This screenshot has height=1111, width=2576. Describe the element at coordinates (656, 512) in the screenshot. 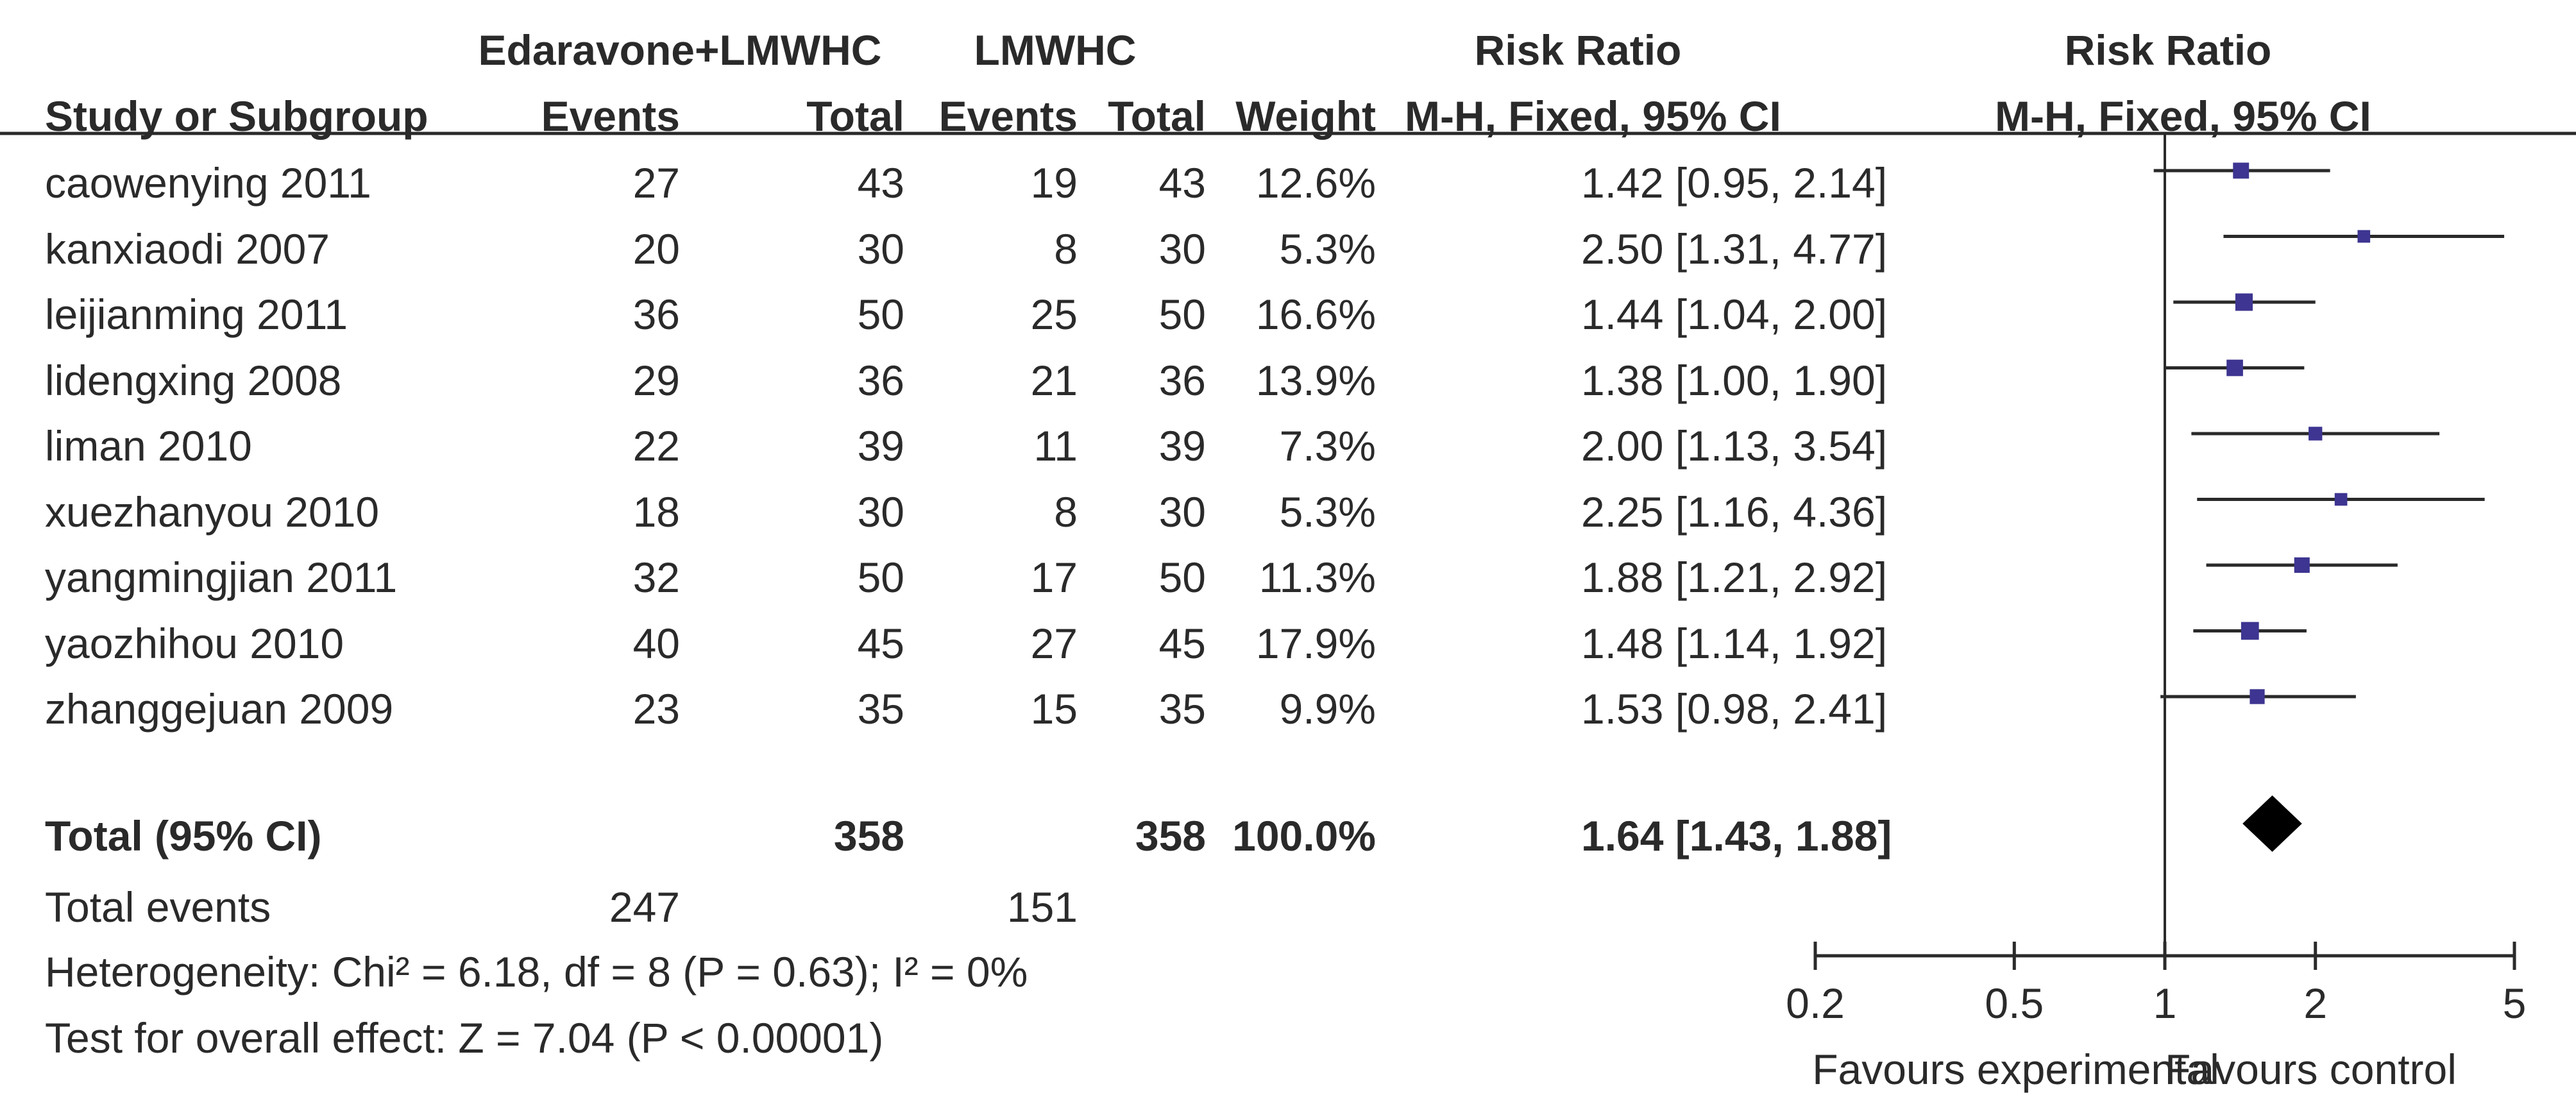

I see `row-events1: 18` at that location.